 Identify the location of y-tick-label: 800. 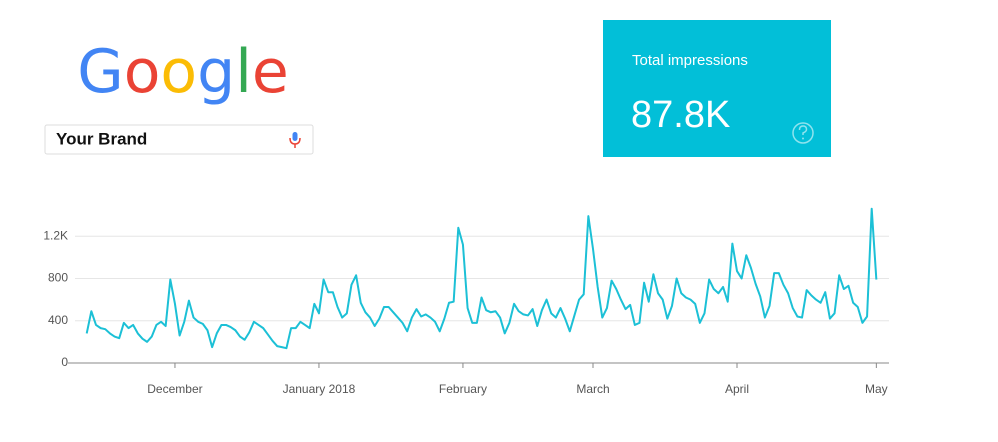
(58, 278).